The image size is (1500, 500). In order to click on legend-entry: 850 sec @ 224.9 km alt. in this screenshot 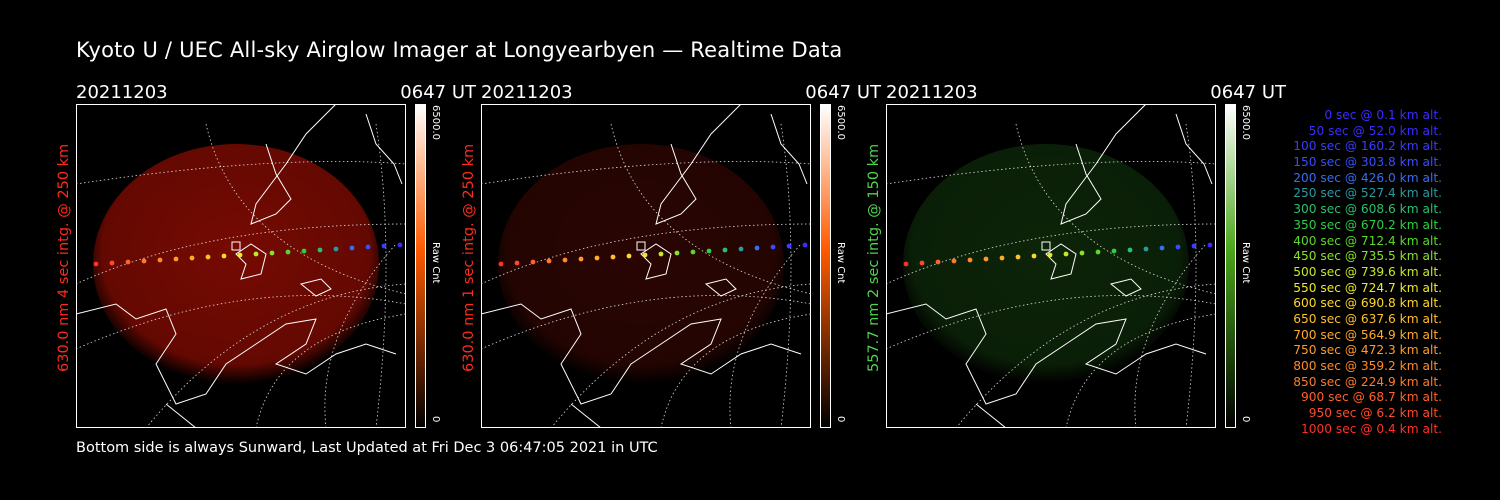, I will do `click(1367, 381)`.